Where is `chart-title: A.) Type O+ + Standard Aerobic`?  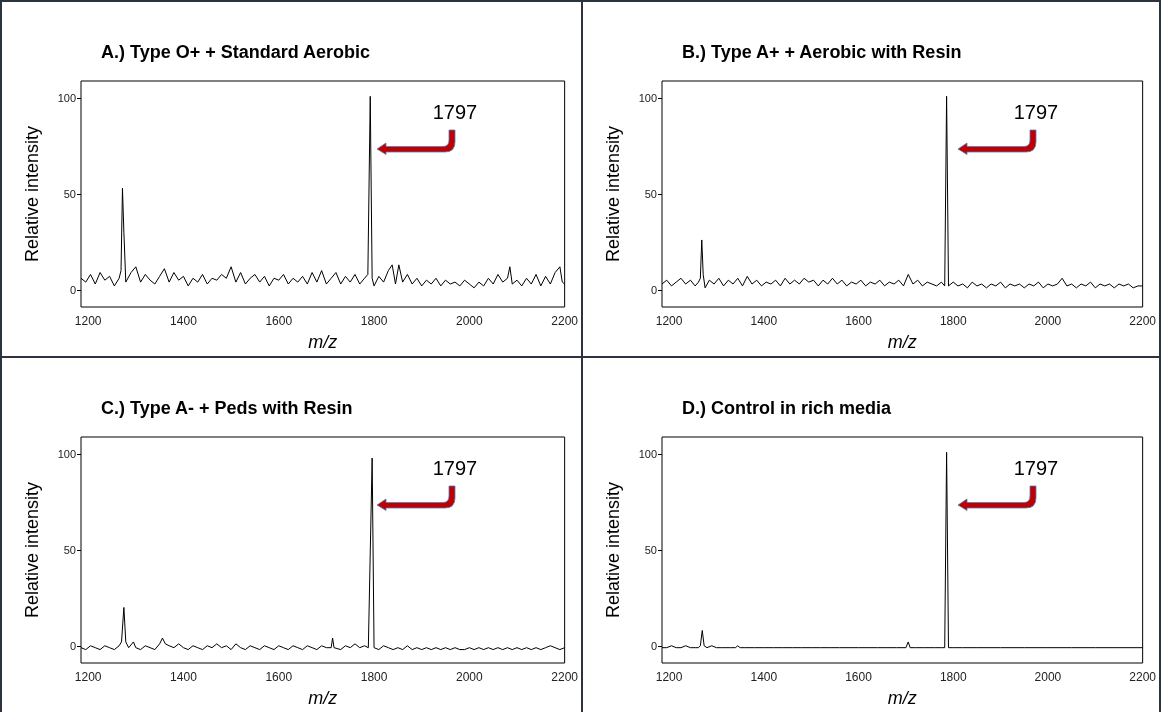 chart-title: A.) Type O+ + Standard Aerobic is located at coordinates (236, 52).